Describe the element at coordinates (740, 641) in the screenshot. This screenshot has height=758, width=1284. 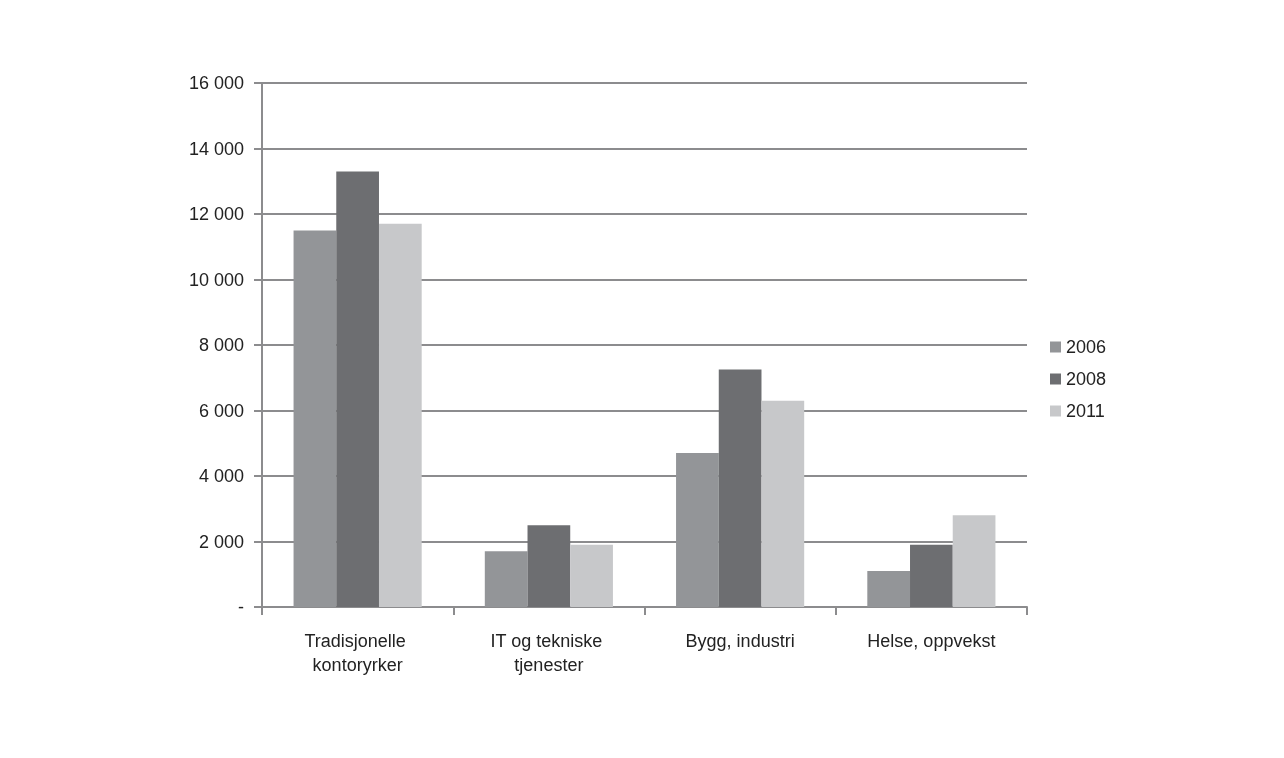
I see `x-tick-label: Bygg, industri` at that location.